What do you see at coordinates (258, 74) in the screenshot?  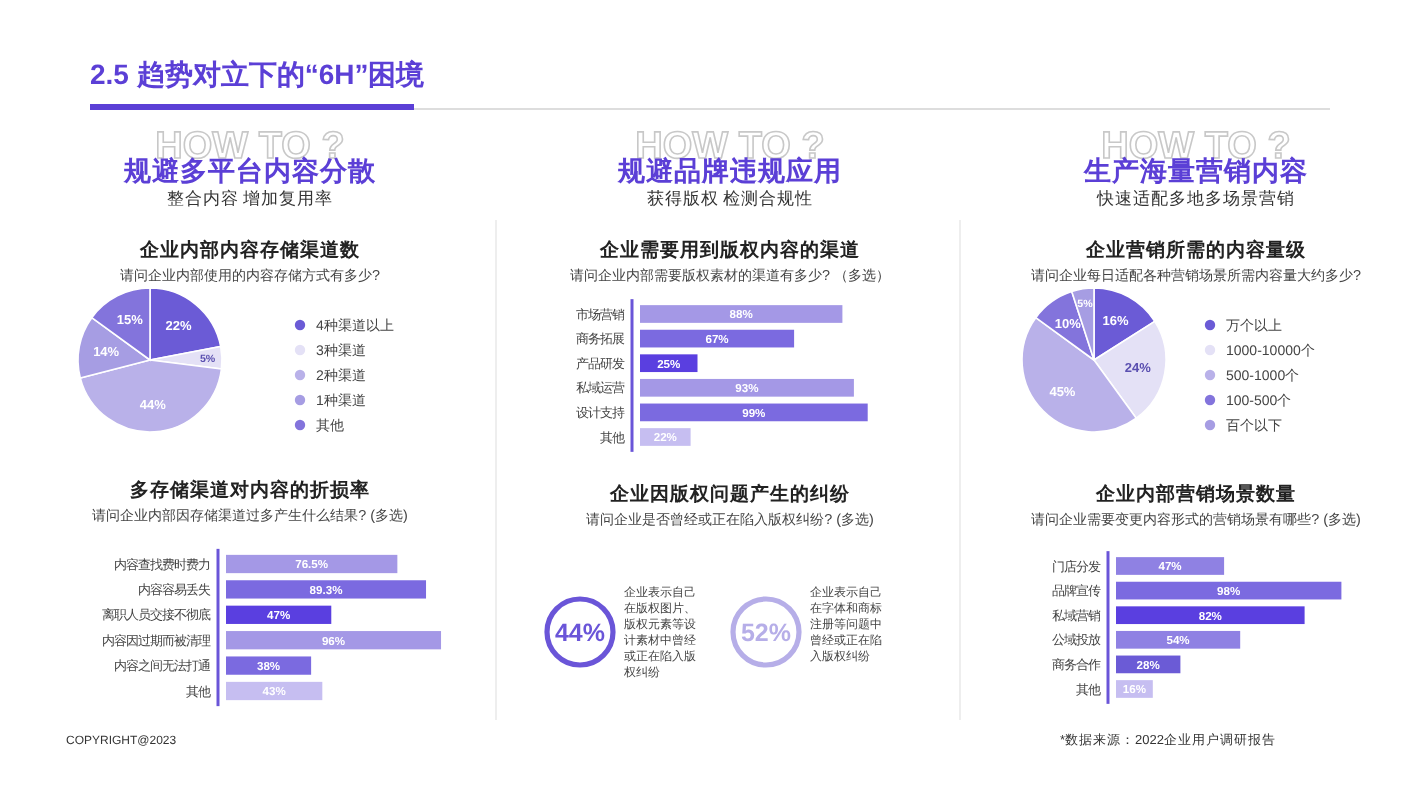 I see `text: 2.5 趋势对立下的“6H”困境` at bounding box center [258, 74].